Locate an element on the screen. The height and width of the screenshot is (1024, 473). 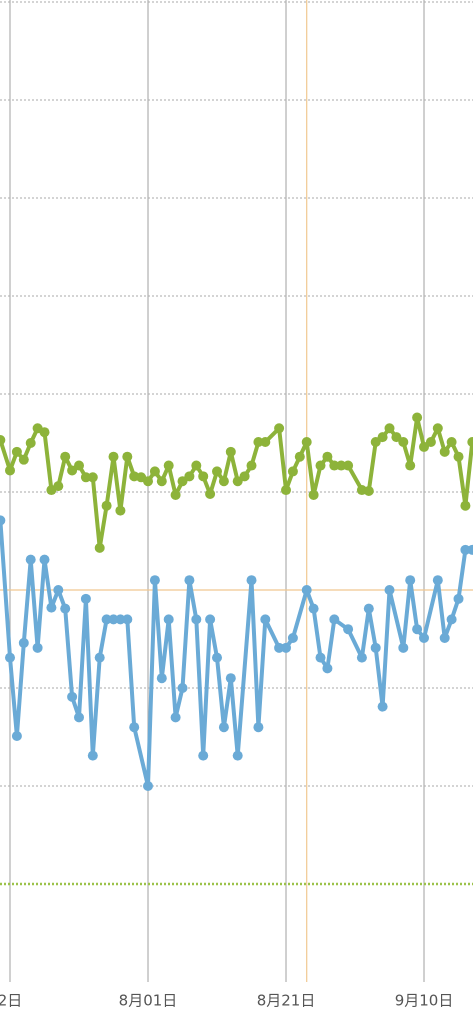
x-tick-label: 8月21日 is located at coordinates (286, 1001).